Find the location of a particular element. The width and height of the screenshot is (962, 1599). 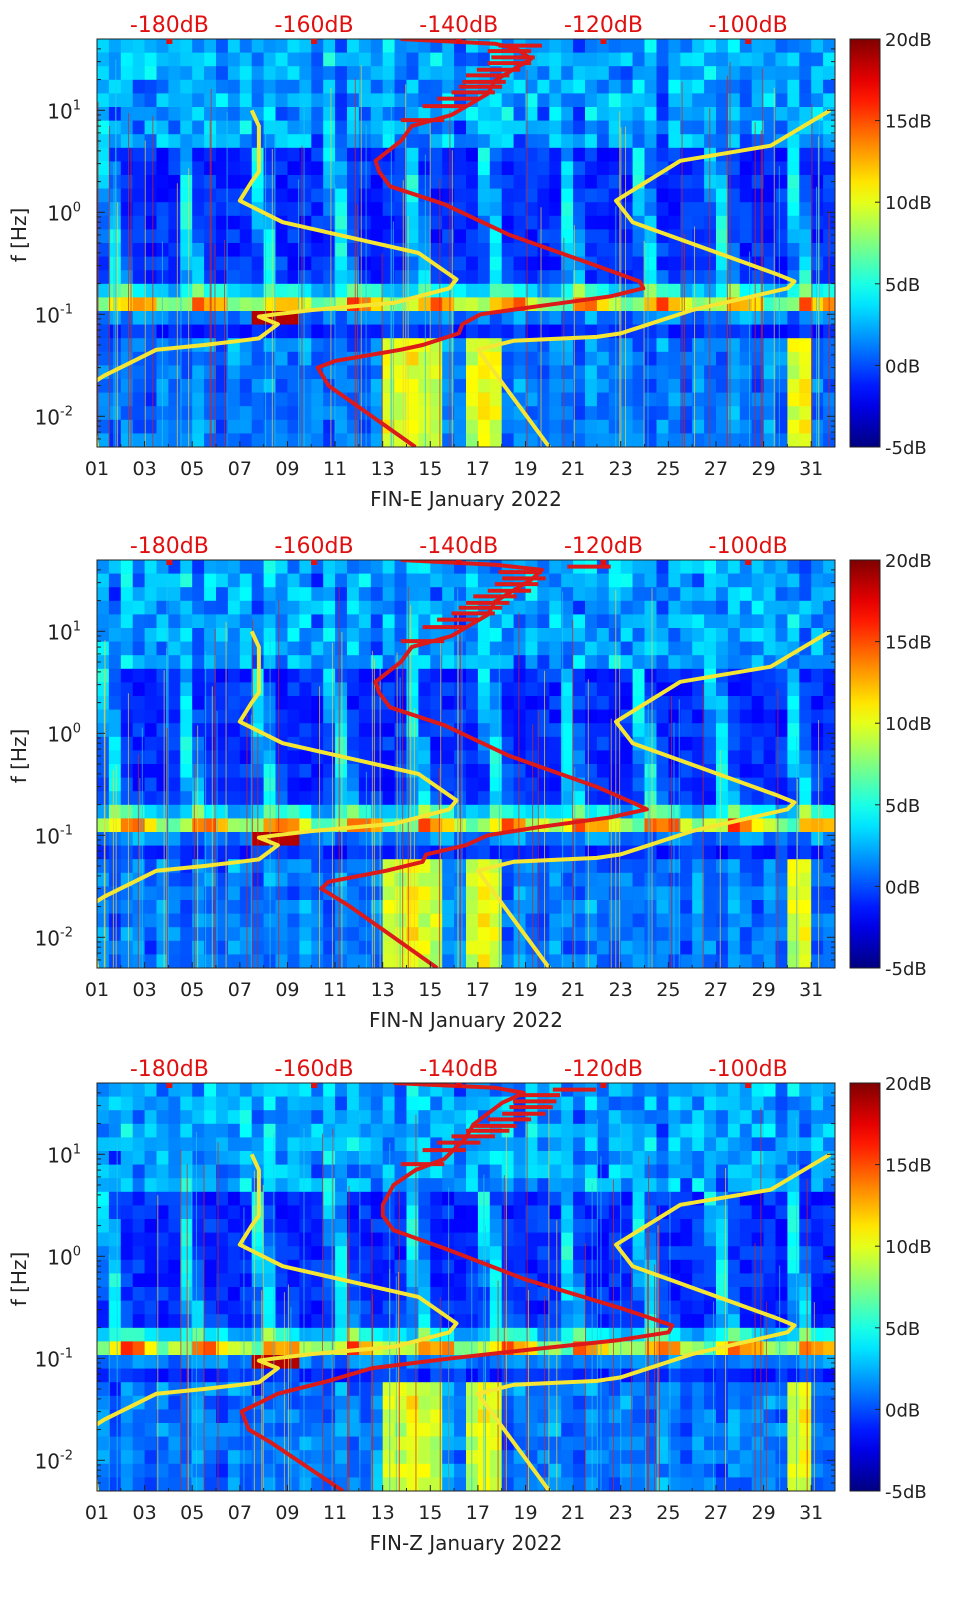

colorbar-tick-label: 0dB is located at coordinates (902, 1410).